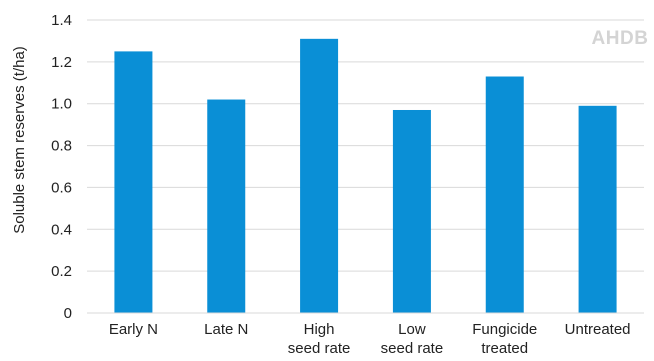 The image size is (654, 361). Describe the element at coordinates (61, 20) in the screenshot. I see `y-tick-label: 1.4` at that location.